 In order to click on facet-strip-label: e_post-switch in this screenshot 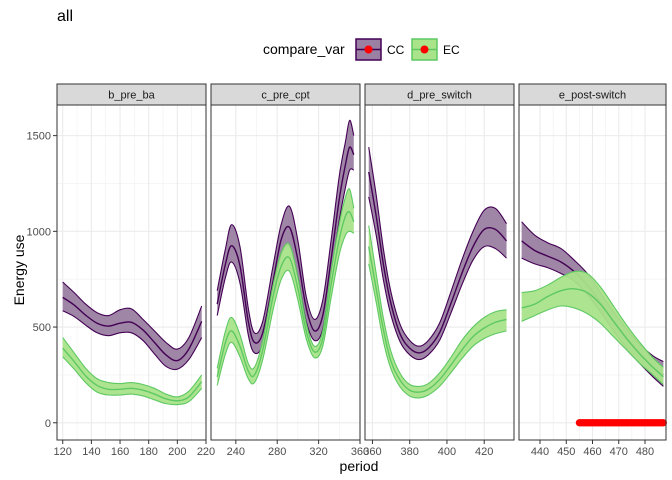, I will do `click(592, 96)`.